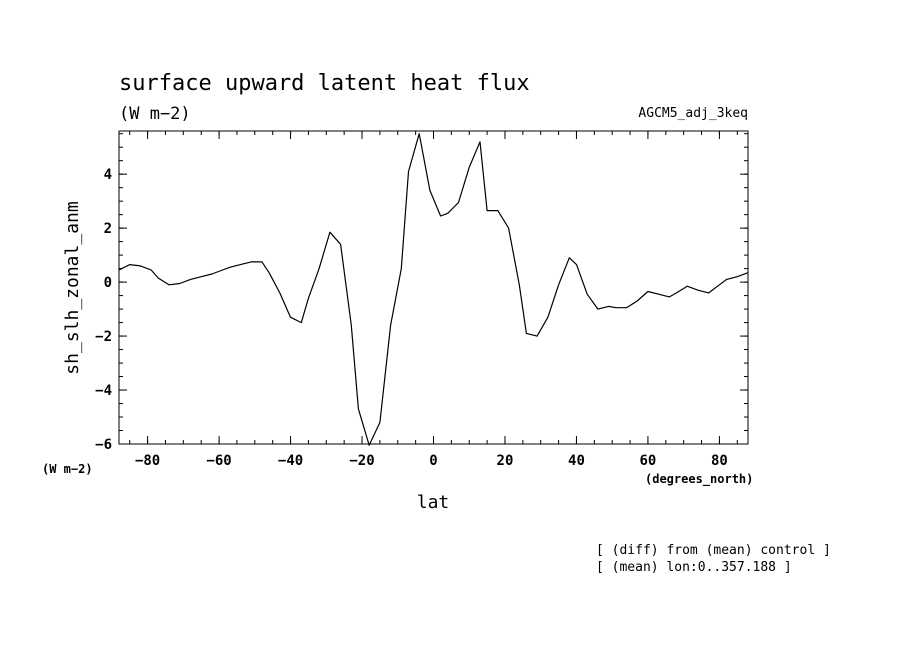 This screenshot has height=654, width=904. I want to click on x-tick-label: 40, so click(576, 461).